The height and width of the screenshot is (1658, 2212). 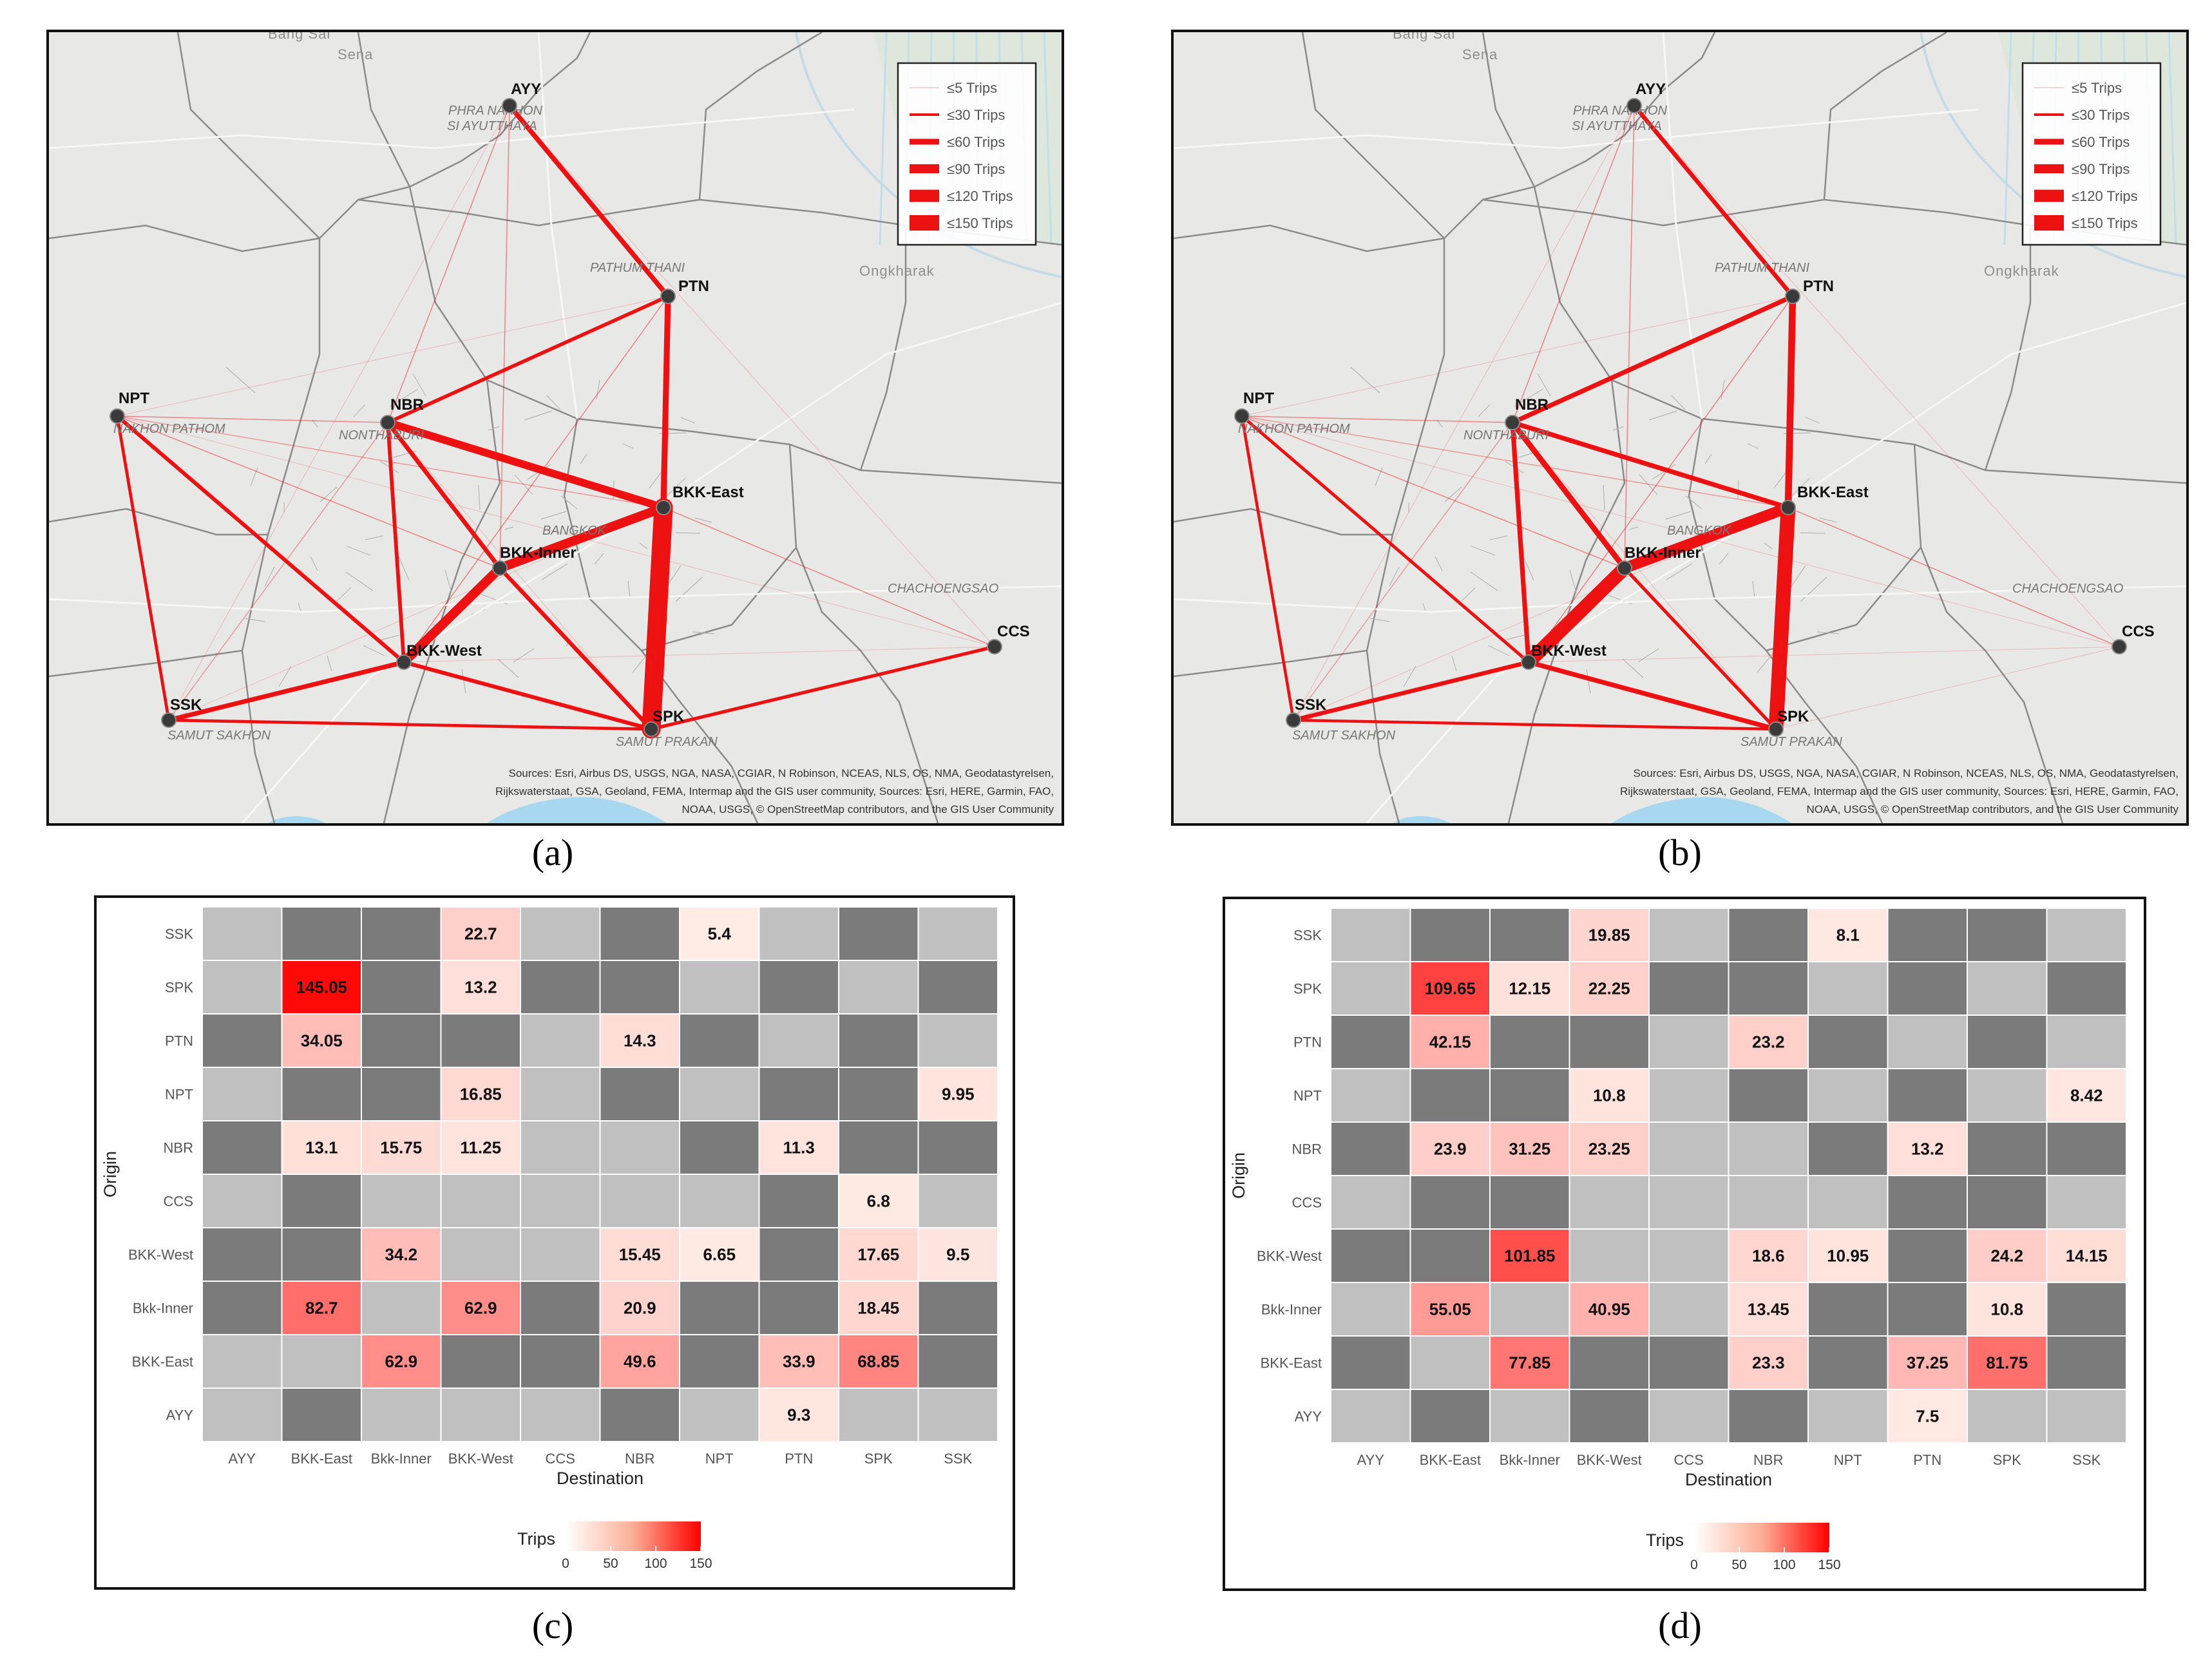 I want to click on canal-line, so click(x=1048, y=138).